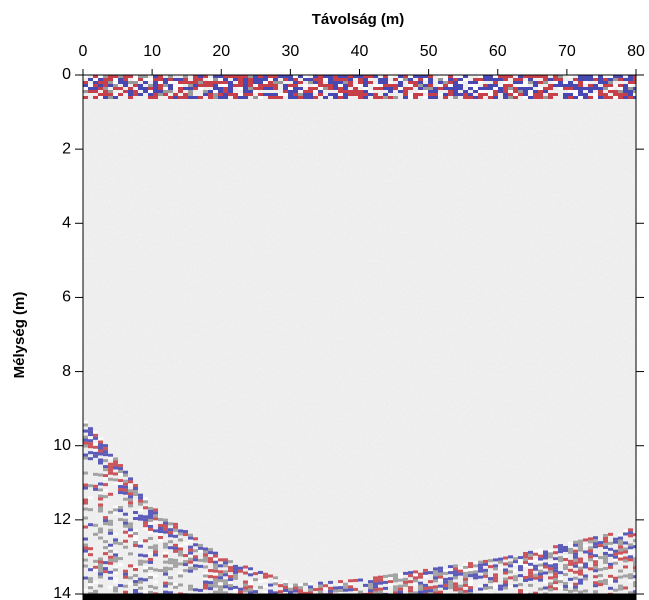  Describe the element at coordinates (429, 51) in the screenshot. I see `x-tick-label: 50` at that location.